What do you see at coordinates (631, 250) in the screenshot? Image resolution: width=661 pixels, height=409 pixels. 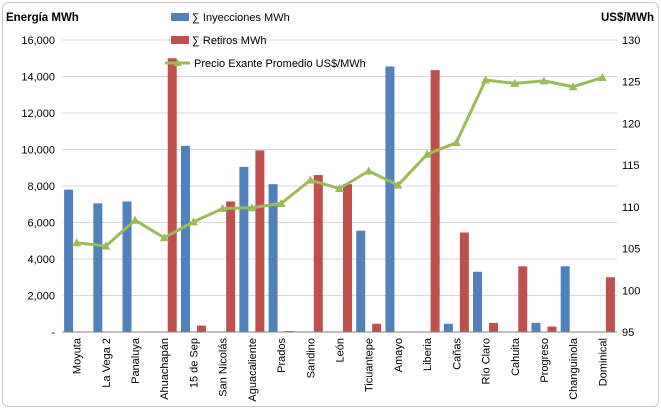 I see `right-tick-label: 105` at bounding box center [631, 250].